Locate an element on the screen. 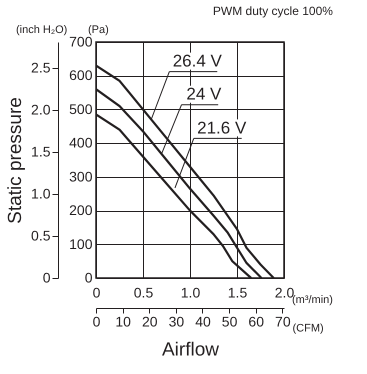 The width and height of the screenshot is (367, 374). x-tick-label: 1.0 is located at coordinates (190, 292).